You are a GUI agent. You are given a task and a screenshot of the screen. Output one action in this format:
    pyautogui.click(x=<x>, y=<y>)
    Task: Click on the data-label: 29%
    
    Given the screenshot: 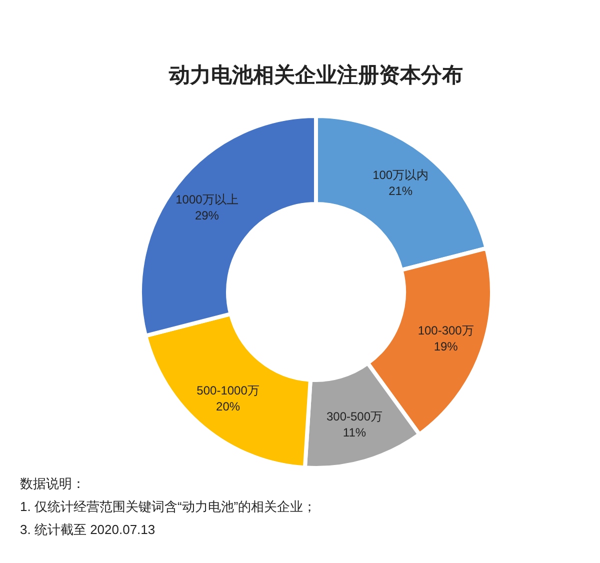 What is the action you would take?
    pyautogui.click(x=207, y=215)
    